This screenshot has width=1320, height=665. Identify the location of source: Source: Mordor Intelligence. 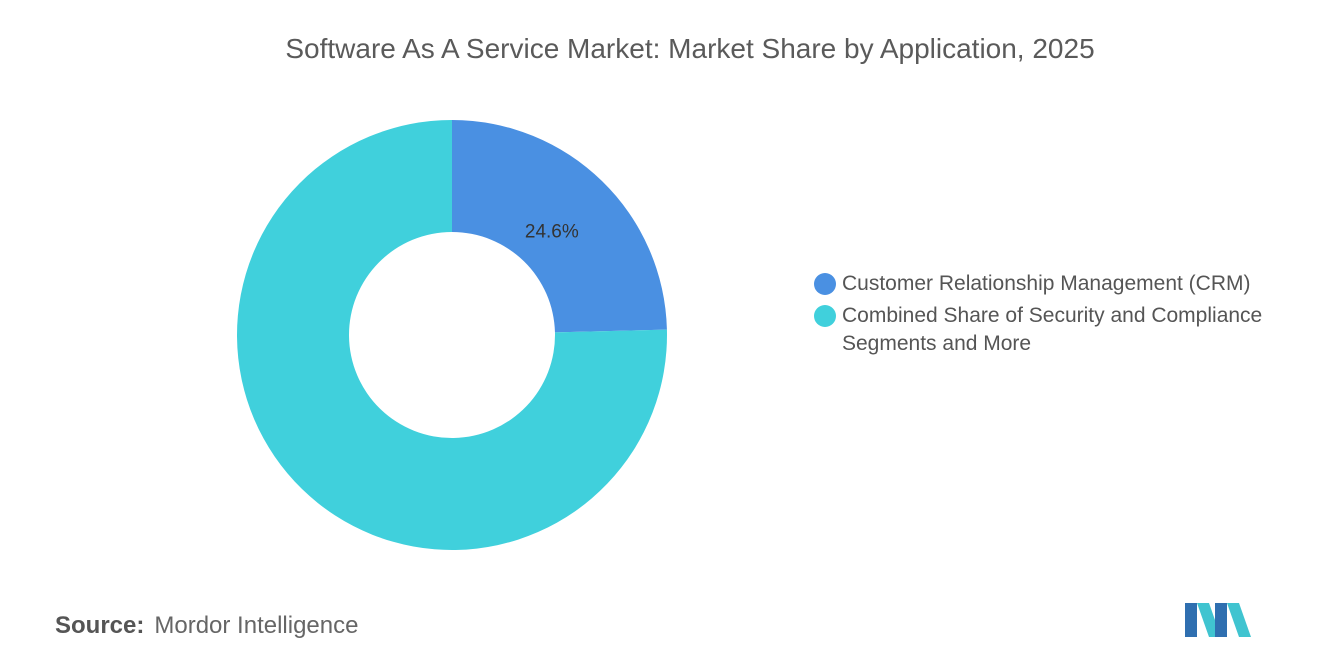
(206, 626).